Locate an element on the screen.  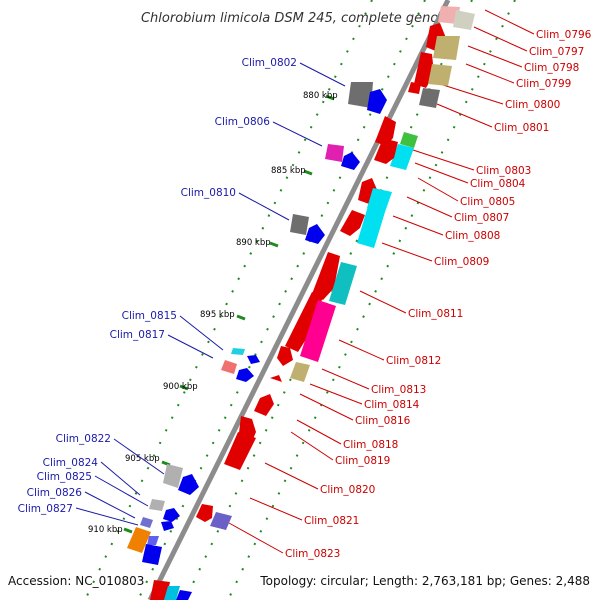
scale-label: 885 kbp is located at coordinates (288, 171).